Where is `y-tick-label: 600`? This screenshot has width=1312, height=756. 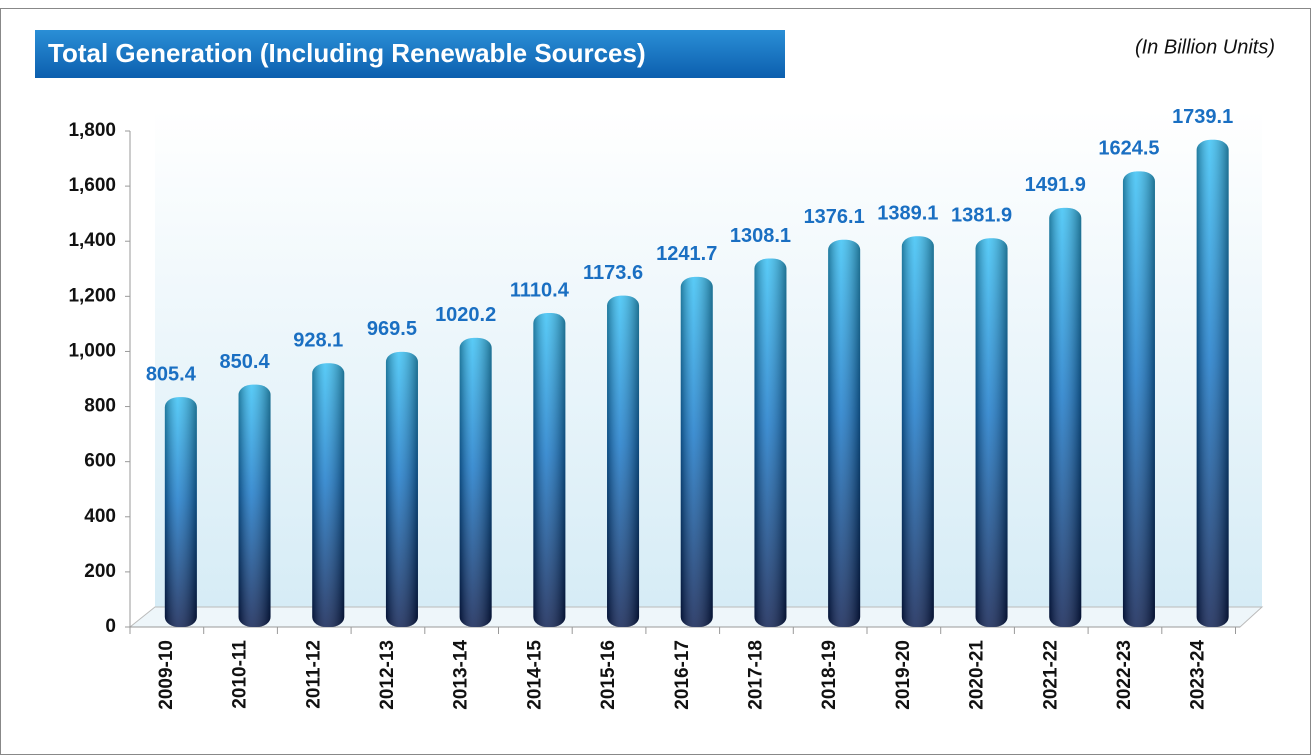
y-tick-label: 600 is located at coordinates (100, 461).